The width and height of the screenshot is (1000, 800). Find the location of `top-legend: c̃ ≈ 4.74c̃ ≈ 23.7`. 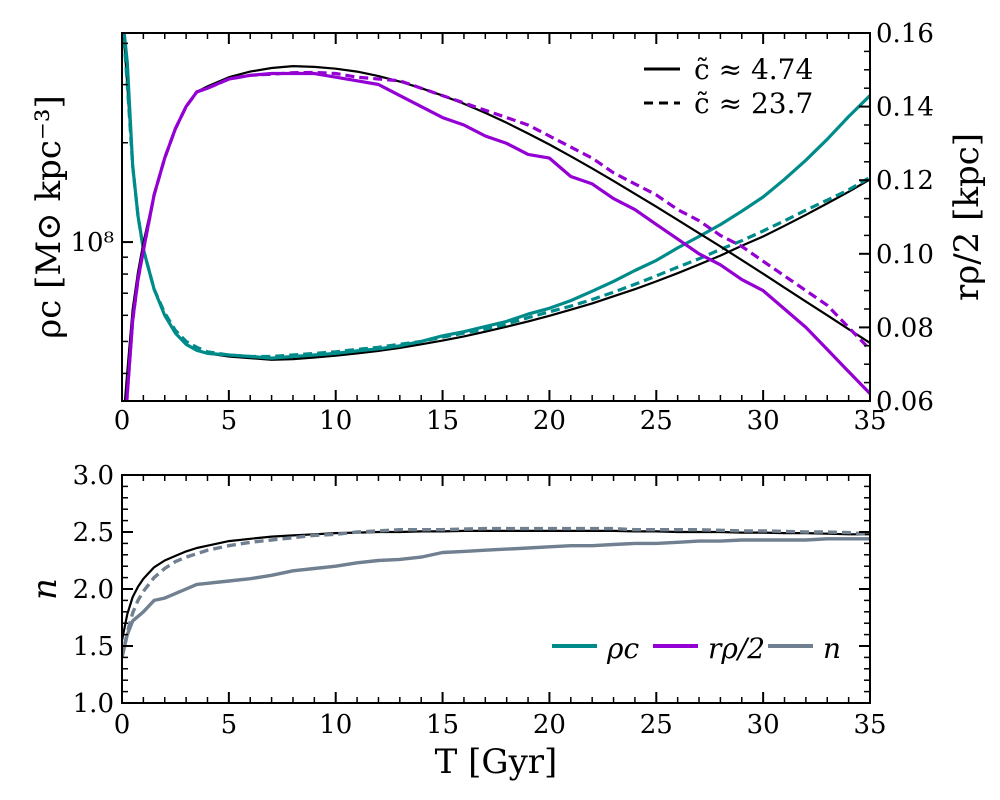

top-legend: c̃ ≈ 4.74c̃ ≈ 23.7 is located at coordinates (728, 86).